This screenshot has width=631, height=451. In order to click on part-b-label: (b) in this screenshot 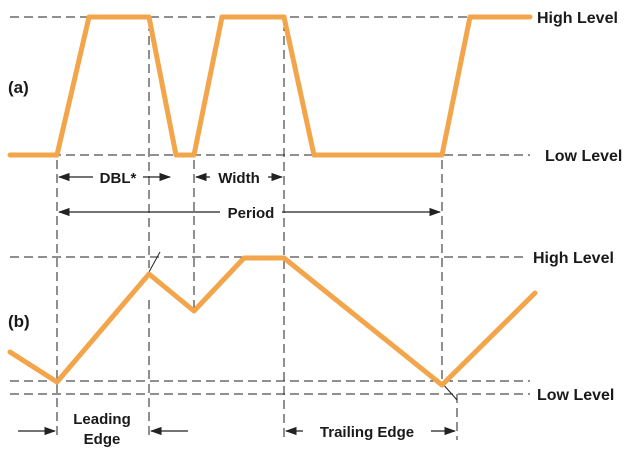, I will do `click(19, 321)`.